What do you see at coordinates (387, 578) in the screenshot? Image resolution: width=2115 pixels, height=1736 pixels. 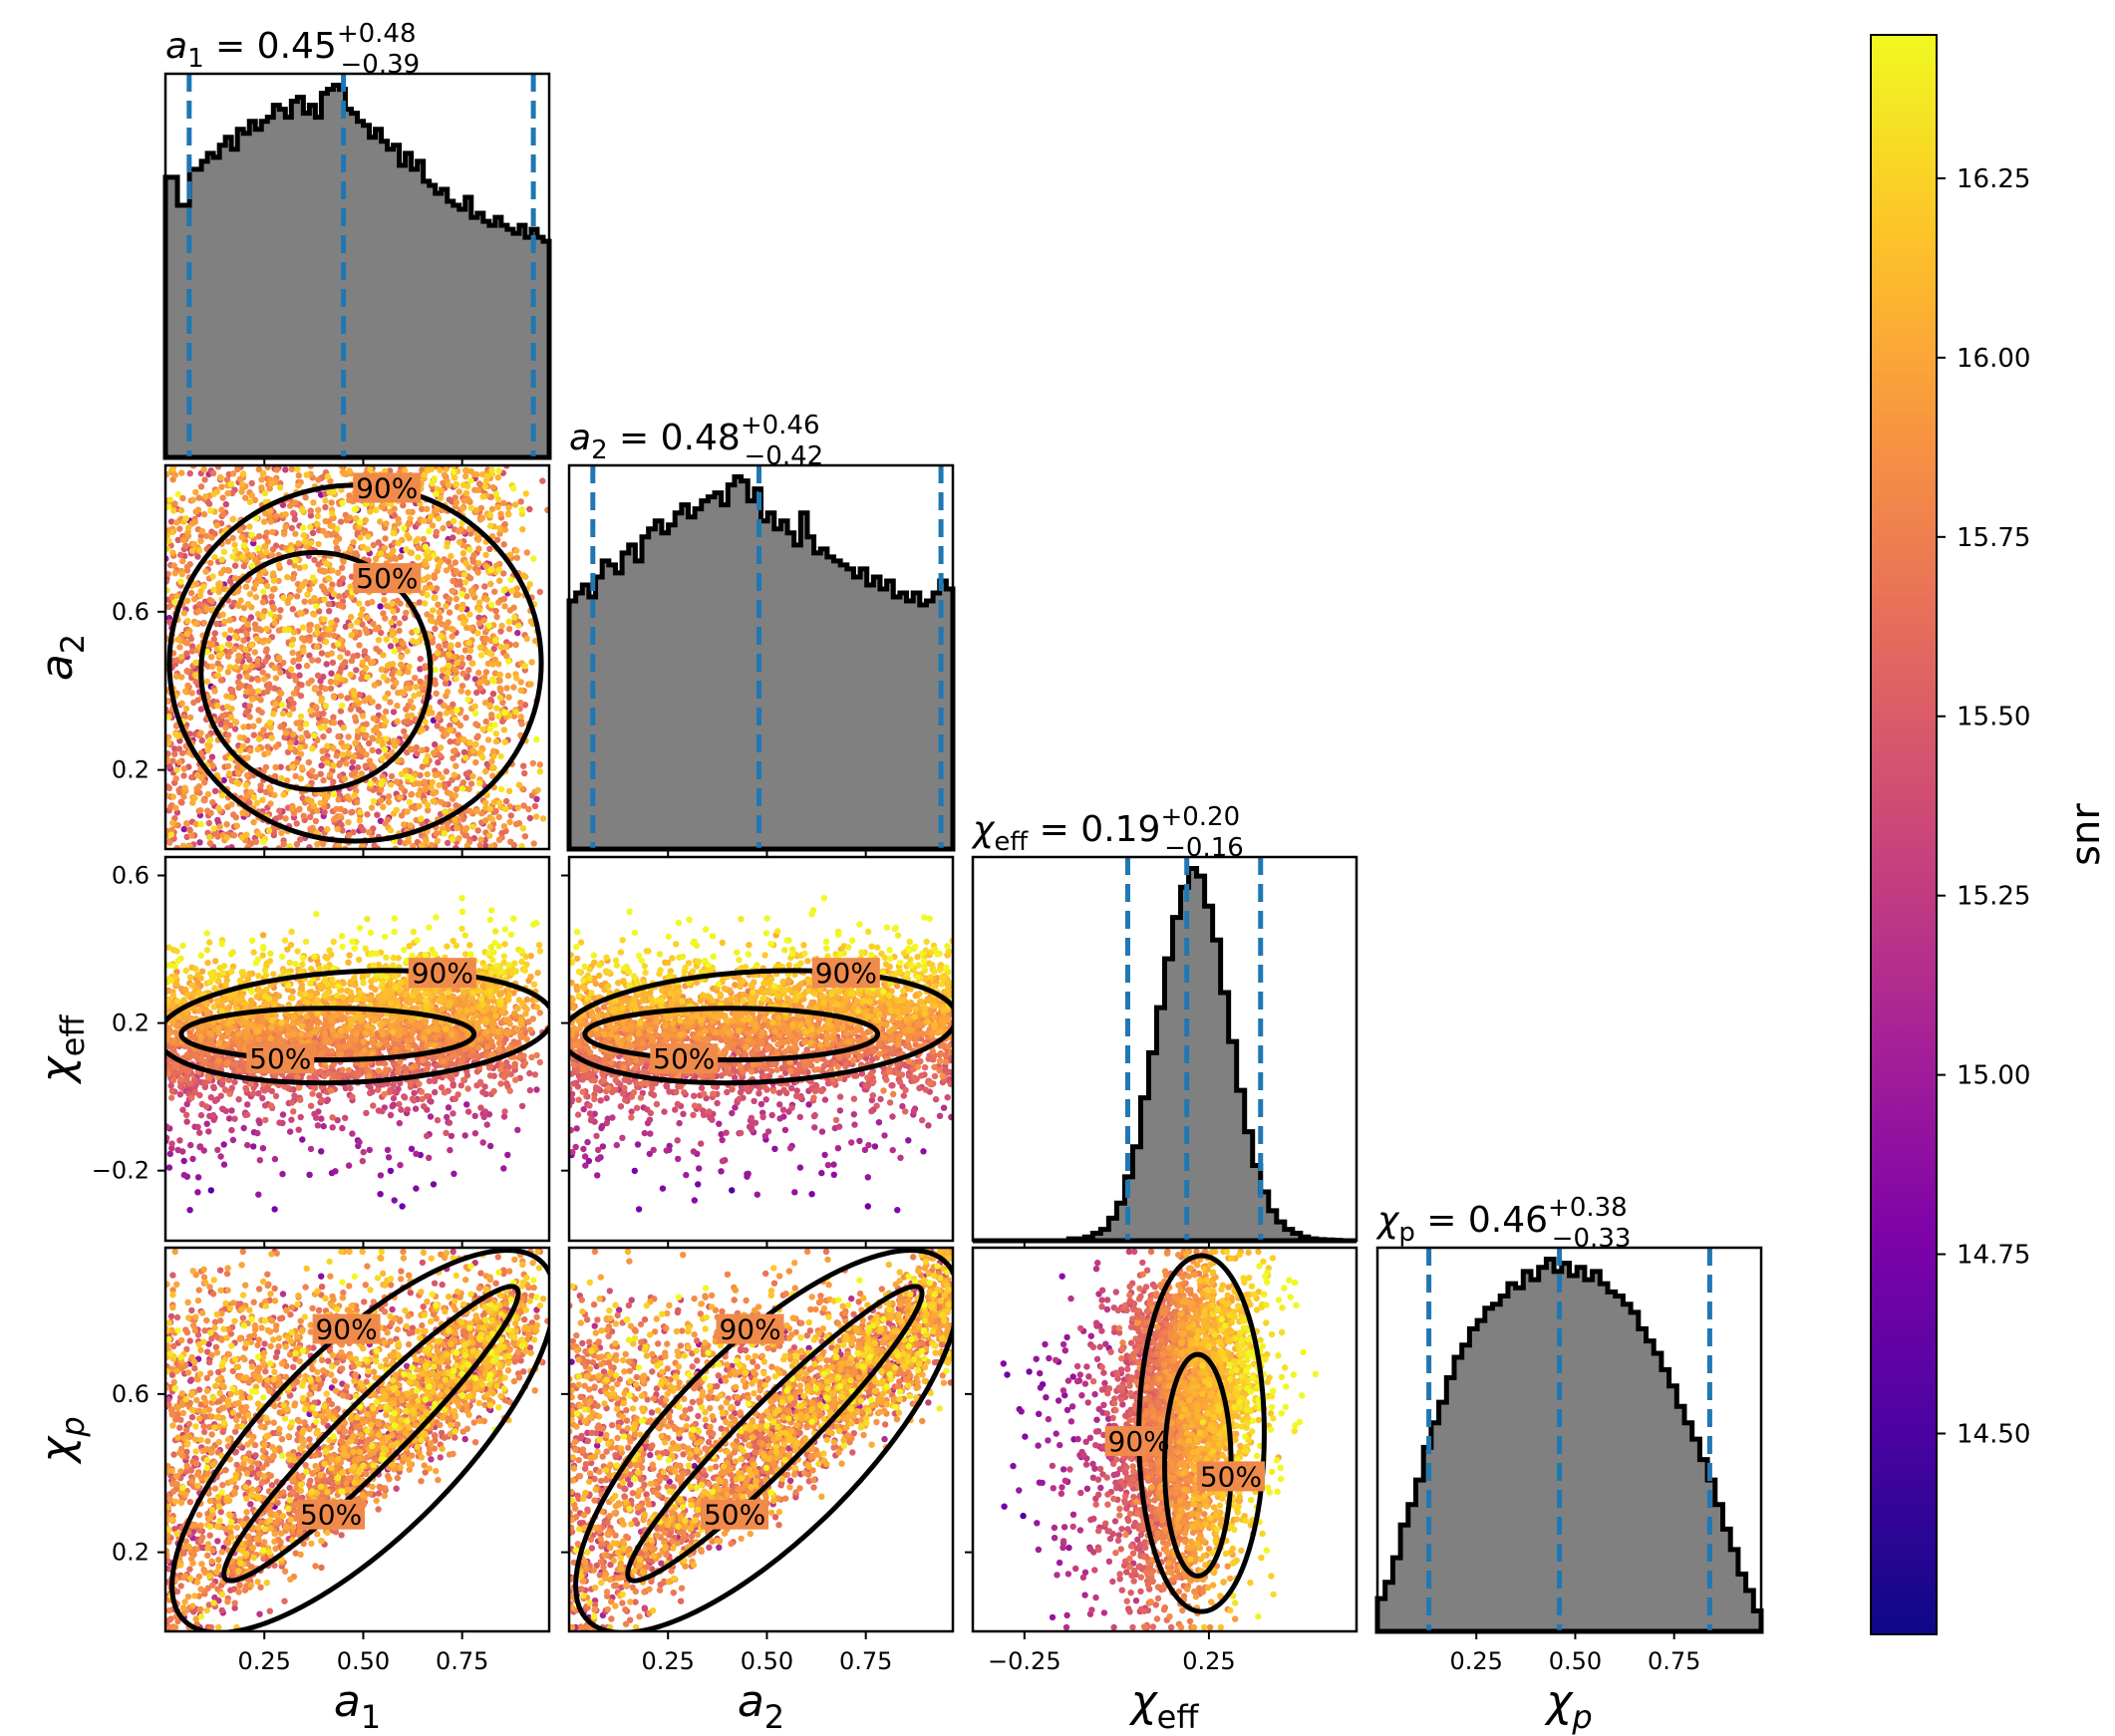 I see `contour-label-background` at bounding box center [387, 578].